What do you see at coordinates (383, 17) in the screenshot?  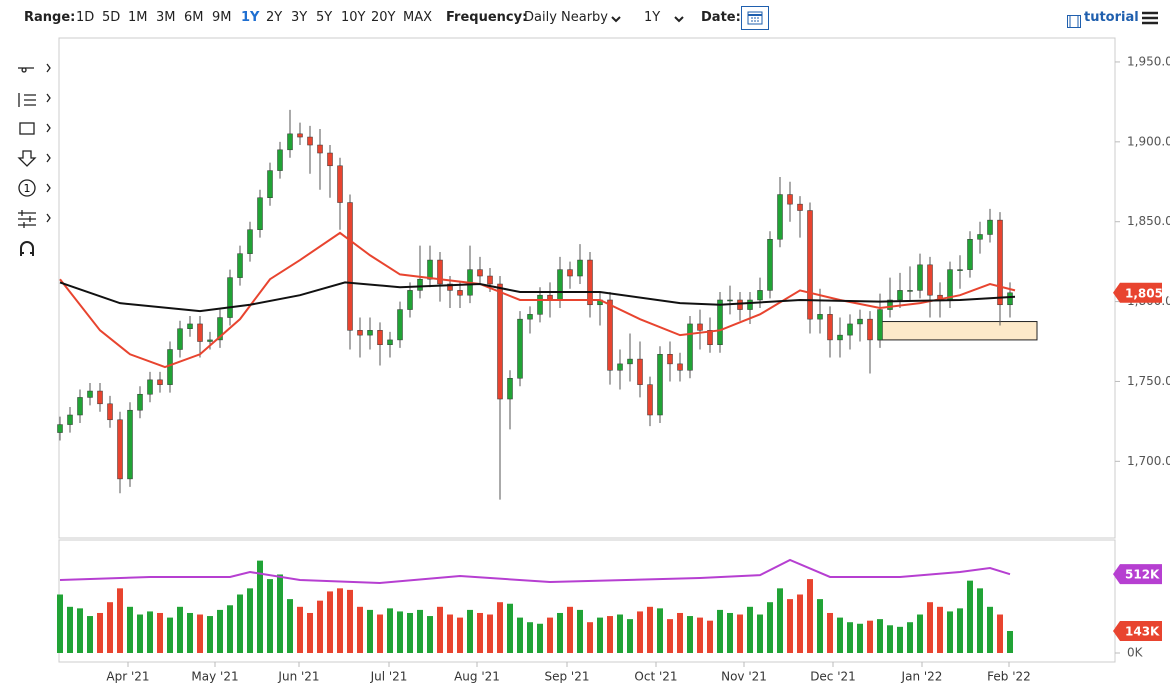 I see `toolbar-item: 20Y` at bounding box center [383, 17].